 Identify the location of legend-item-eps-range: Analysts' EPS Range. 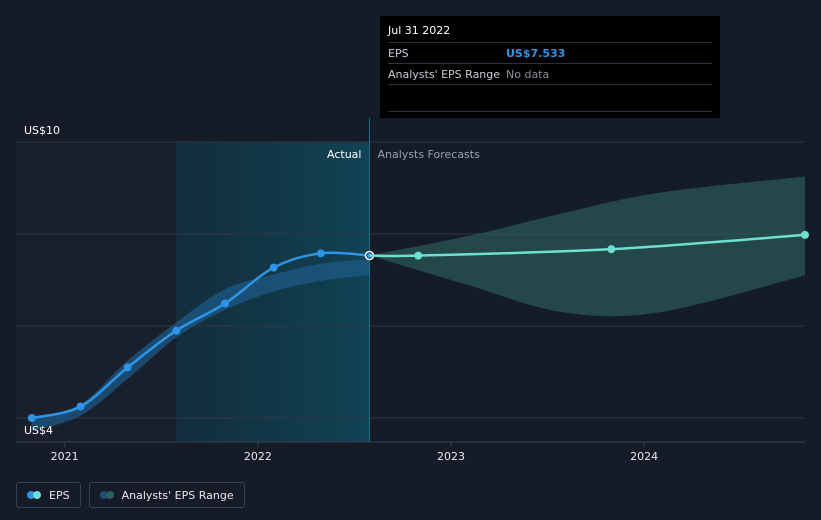
(166, 495).